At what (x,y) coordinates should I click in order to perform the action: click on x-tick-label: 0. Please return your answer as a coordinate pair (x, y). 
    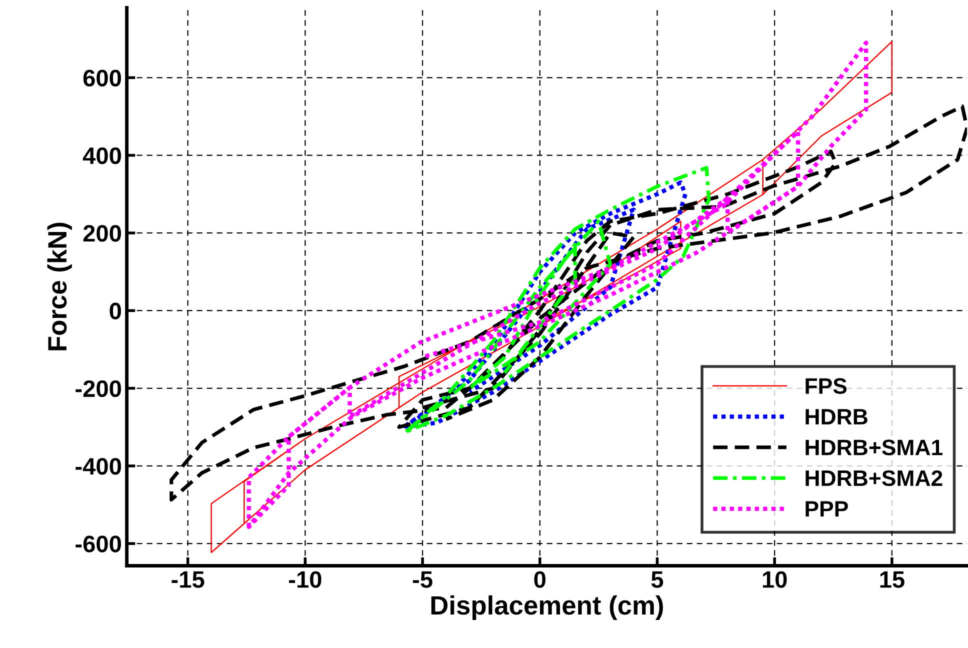
    Looking at the image, I should click on (540, 579).